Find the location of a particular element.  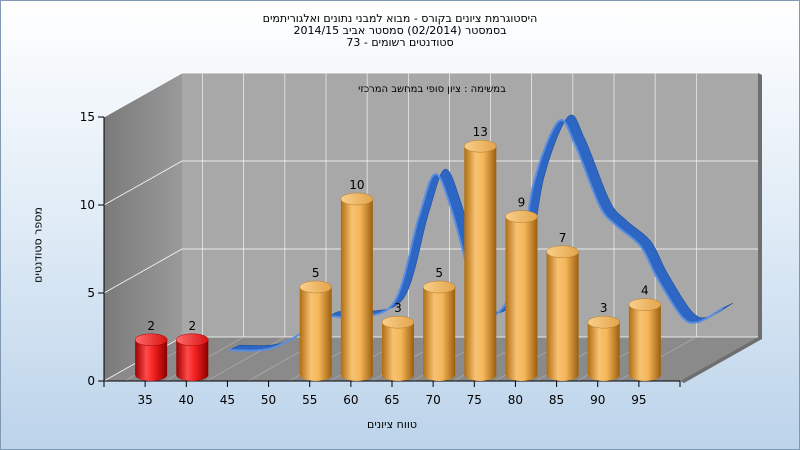

y-axis-title: מספר סטודנטים is located at coordinates (38, 245).